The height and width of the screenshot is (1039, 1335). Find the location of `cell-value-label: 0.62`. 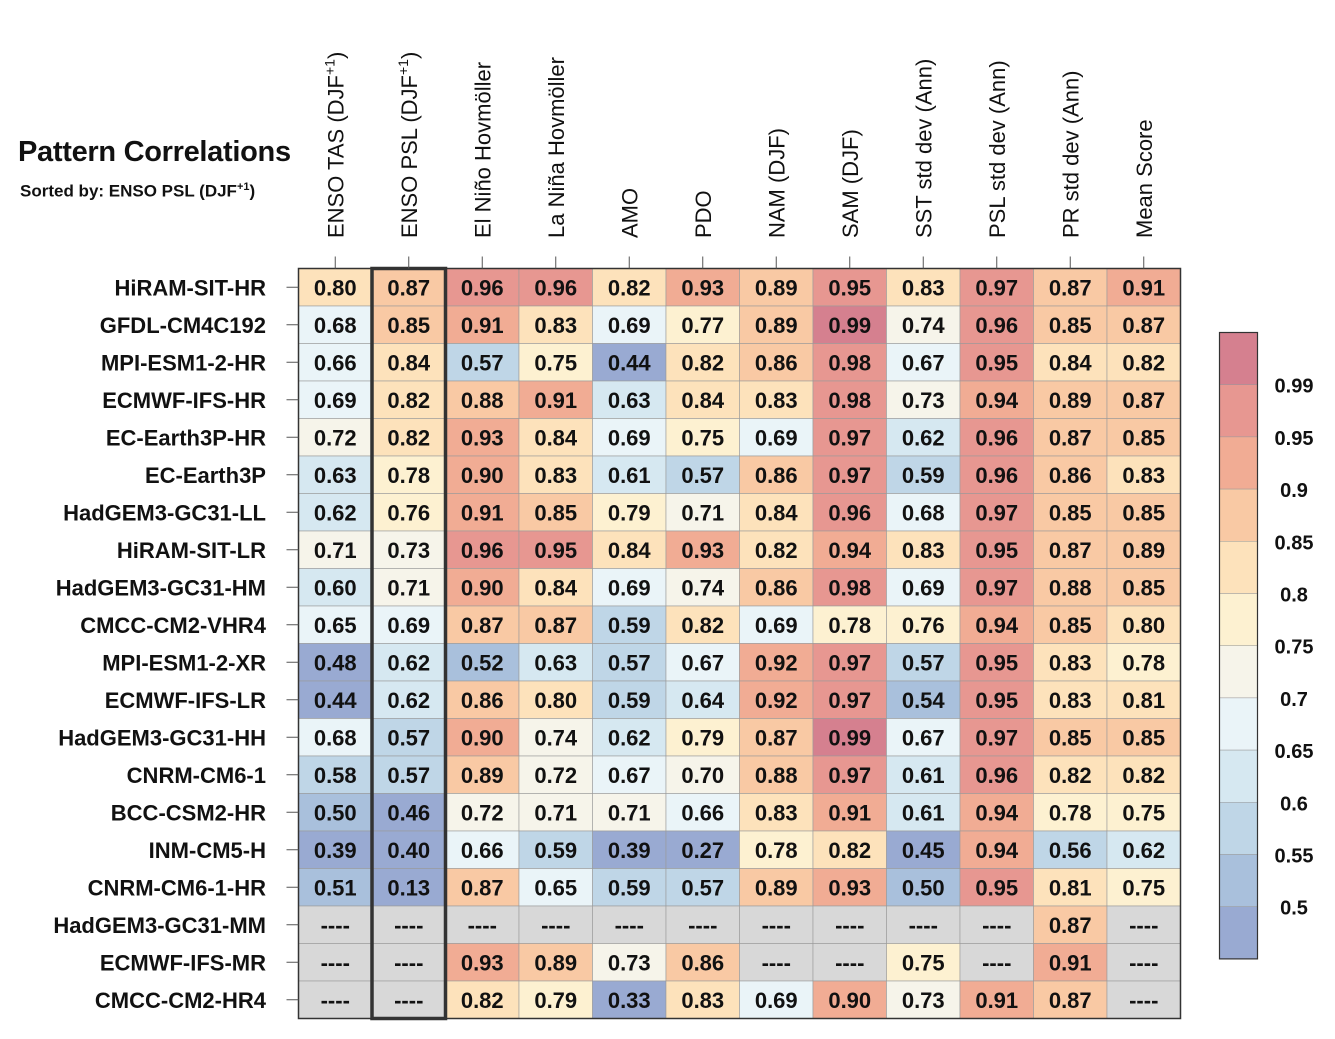

cell-value-label: 0.62 is located at coordinates (408, 662).